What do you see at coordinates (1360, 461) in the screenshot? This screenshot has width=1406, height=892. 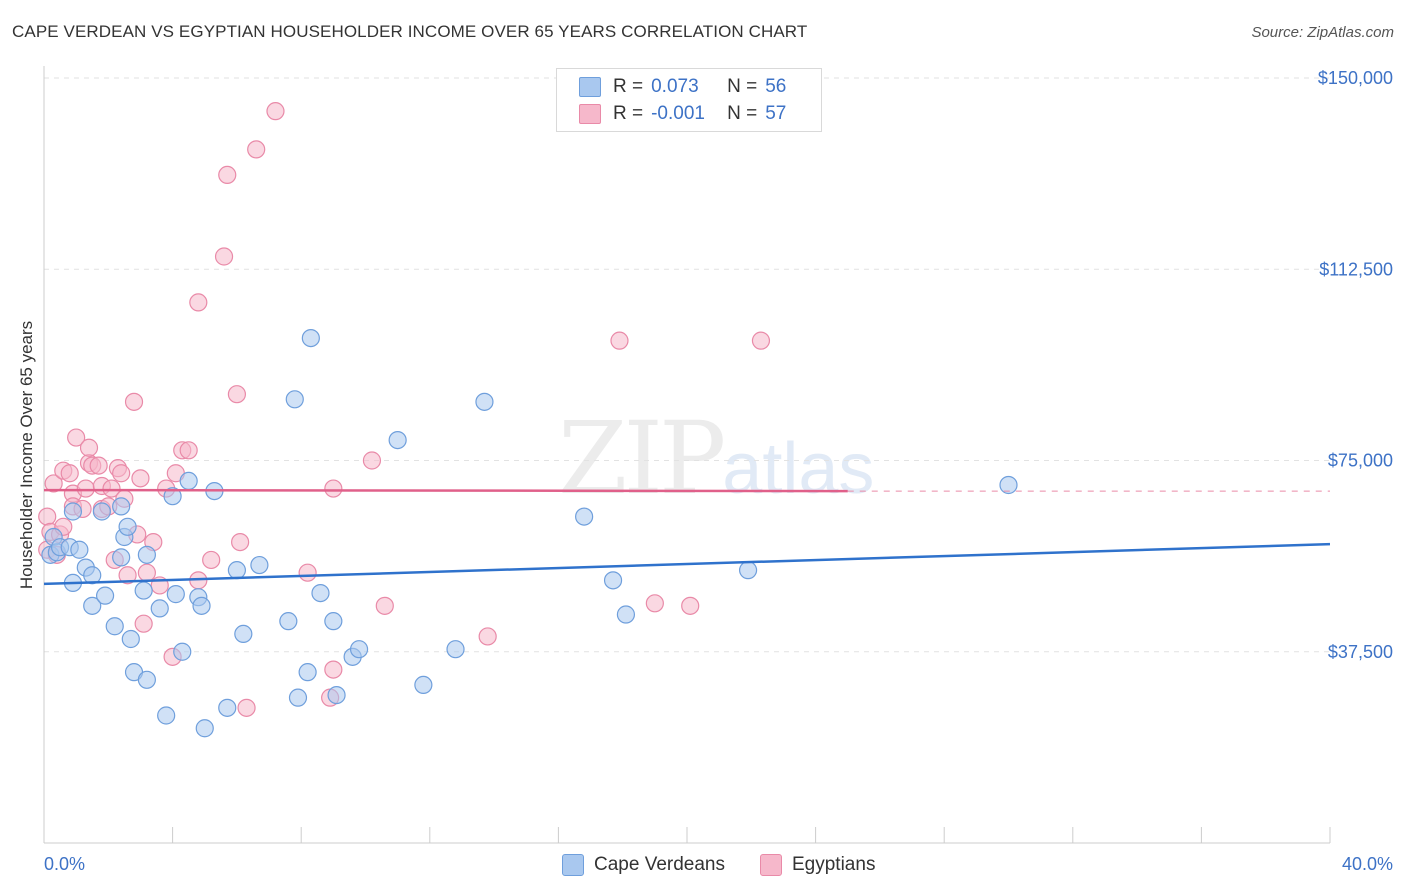 I see `y-tick-label: $75,000` at bounding box center [1360, 461].